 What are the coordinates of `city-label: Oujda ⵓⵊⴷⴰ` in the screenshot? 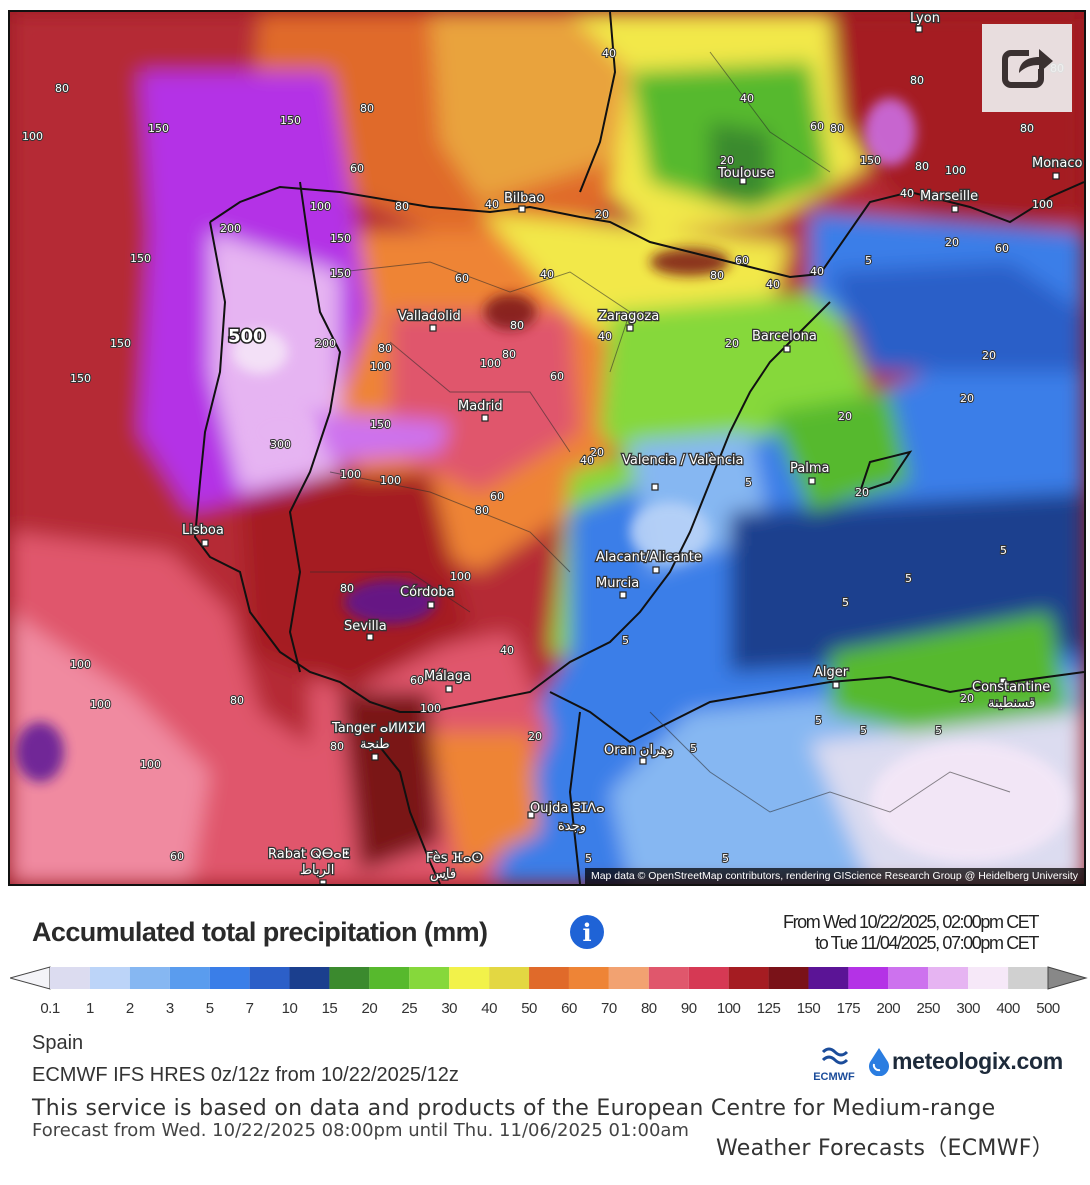 It's located at (567, 808).